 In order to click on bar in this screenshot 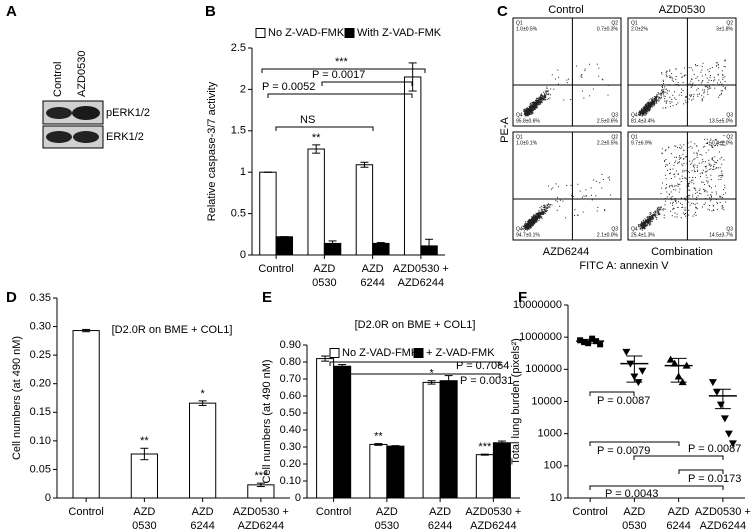, I will do `click(316, 202)`.